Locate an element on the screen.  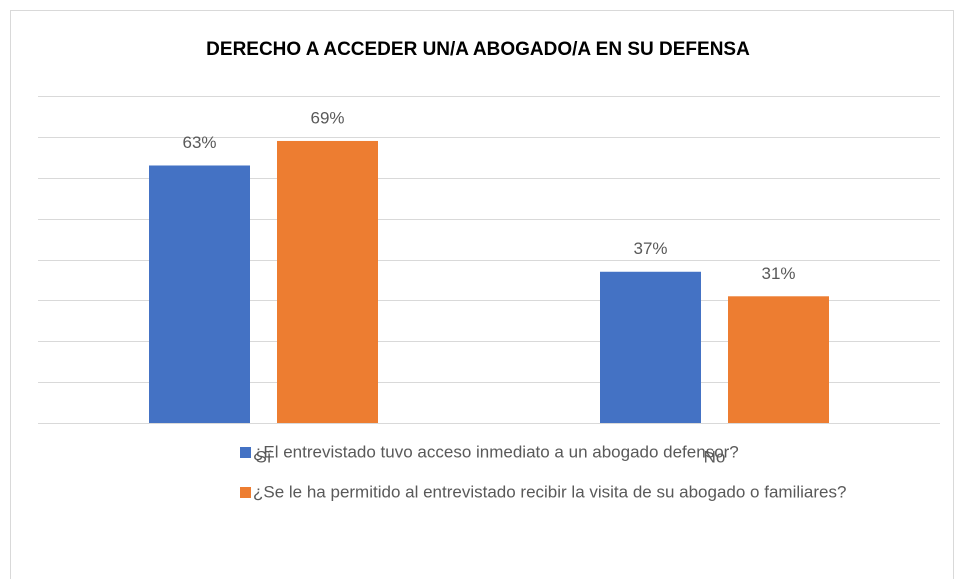
x-tick-label: Sí is located at coordinates (263, 456).